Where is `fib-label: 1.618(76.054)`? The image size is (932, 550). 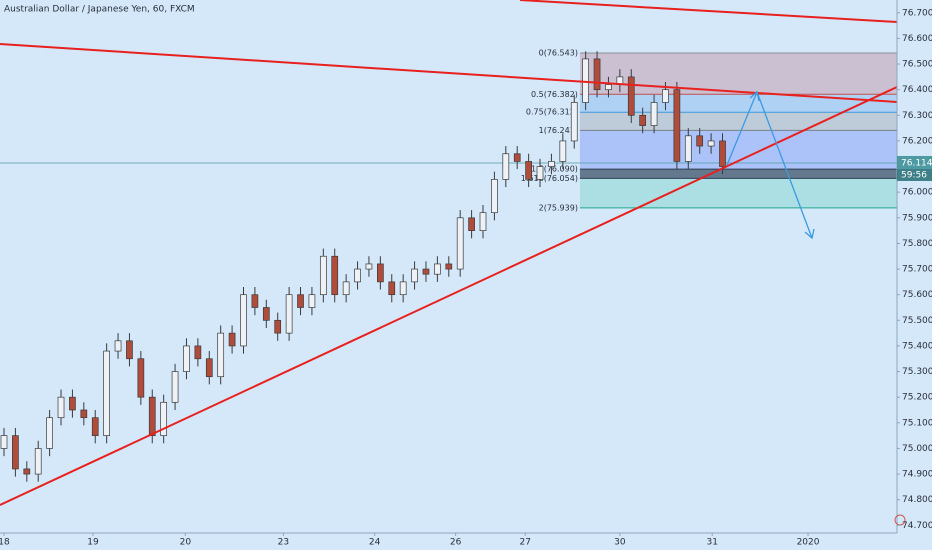
fib-label: 1.618(76.054) is located at coordinates (549, 178).